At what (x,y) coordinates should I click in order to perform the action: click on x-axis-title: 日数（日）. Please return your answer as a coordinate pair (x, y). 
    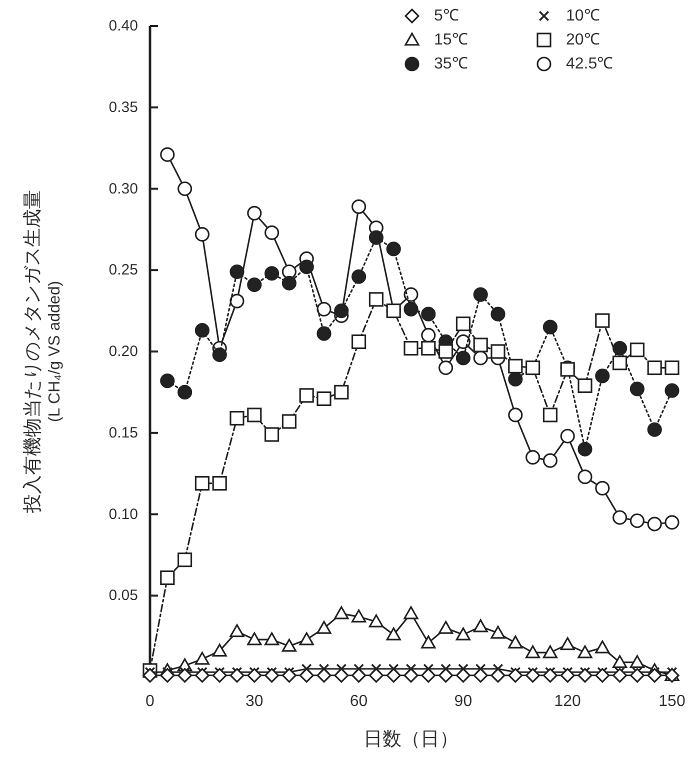
    Looking at the image, I should click on (411, 739).